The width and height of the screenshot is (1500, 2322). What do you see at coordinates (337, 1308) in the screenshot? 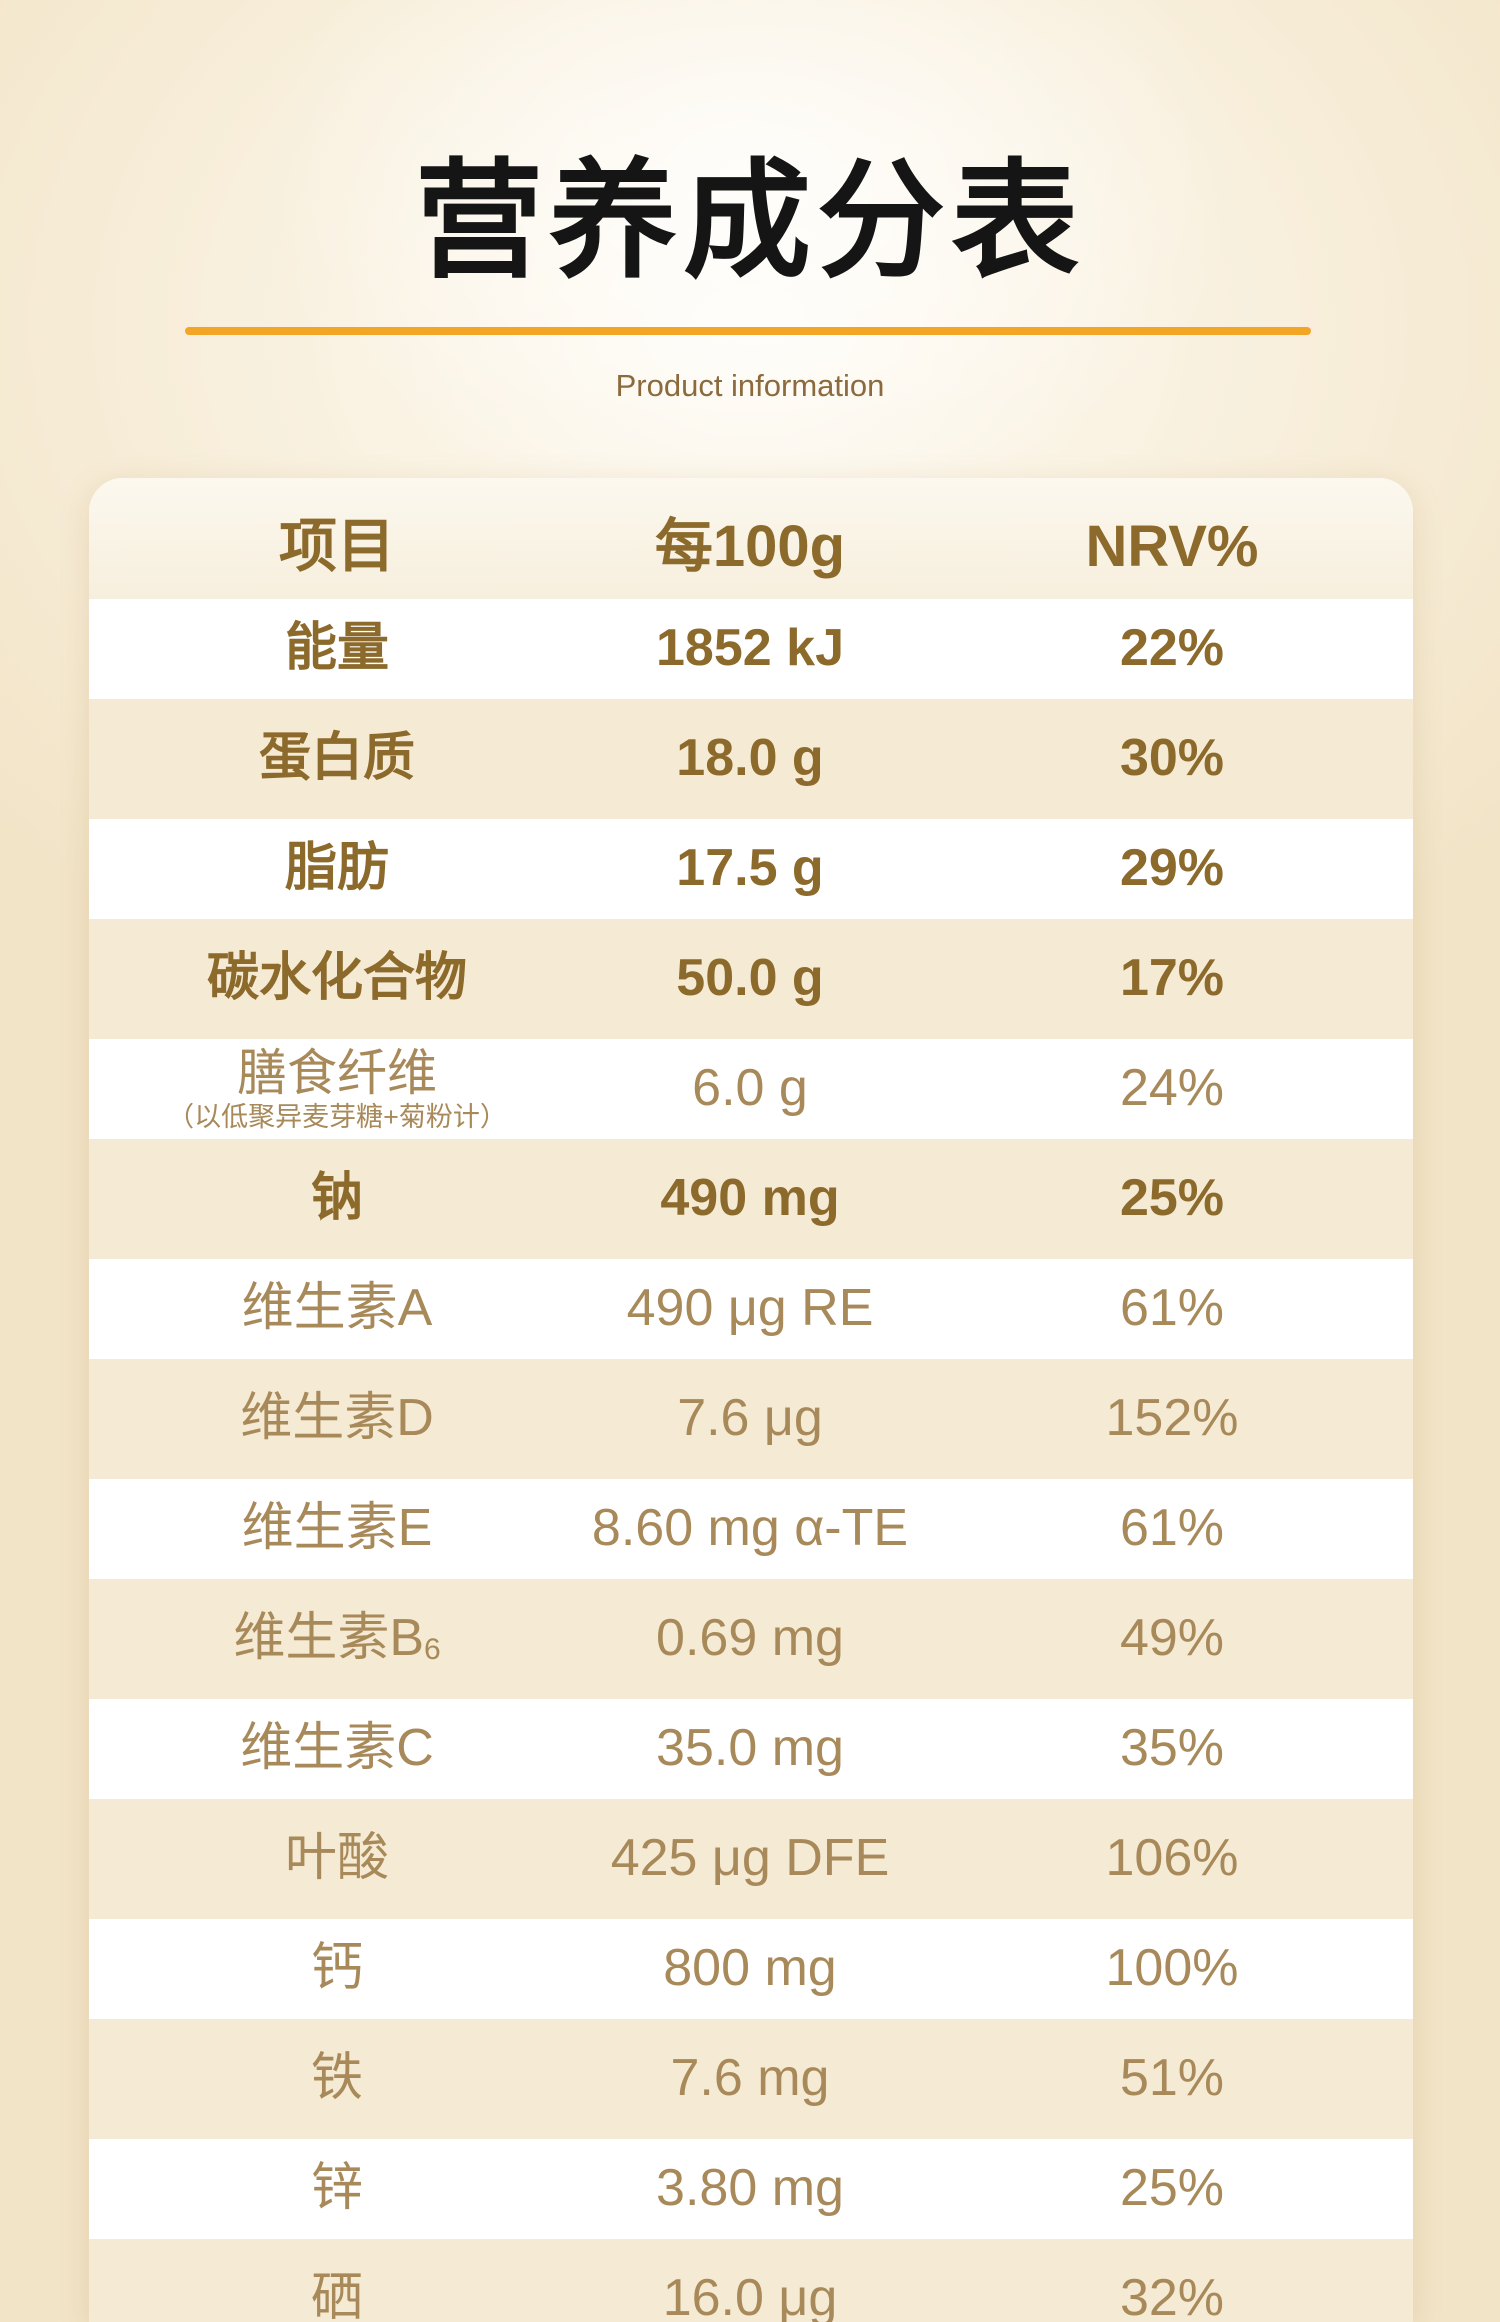
I see `nutrient-name: 维生素A` at bounding box center [337, 1308].